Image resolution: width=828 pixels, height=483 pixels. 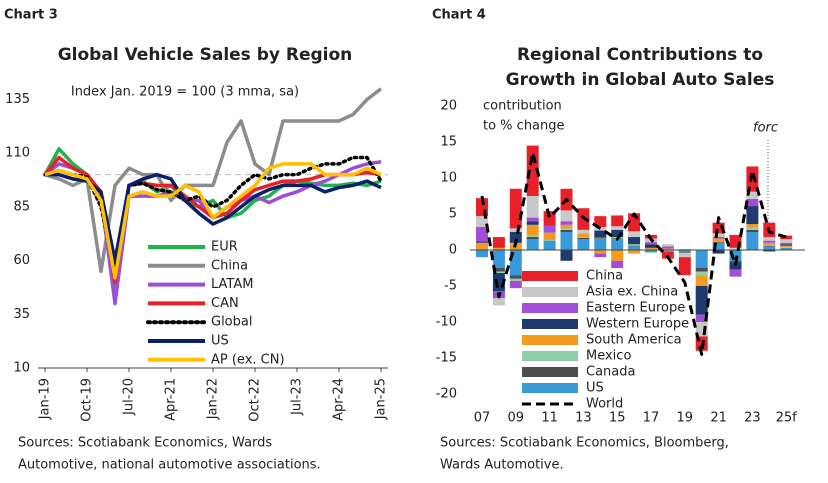 What do you see at coordinates (583, 418) in the screenshot?
I see `x-tick-label: 13` at bounding box center [583, 418].